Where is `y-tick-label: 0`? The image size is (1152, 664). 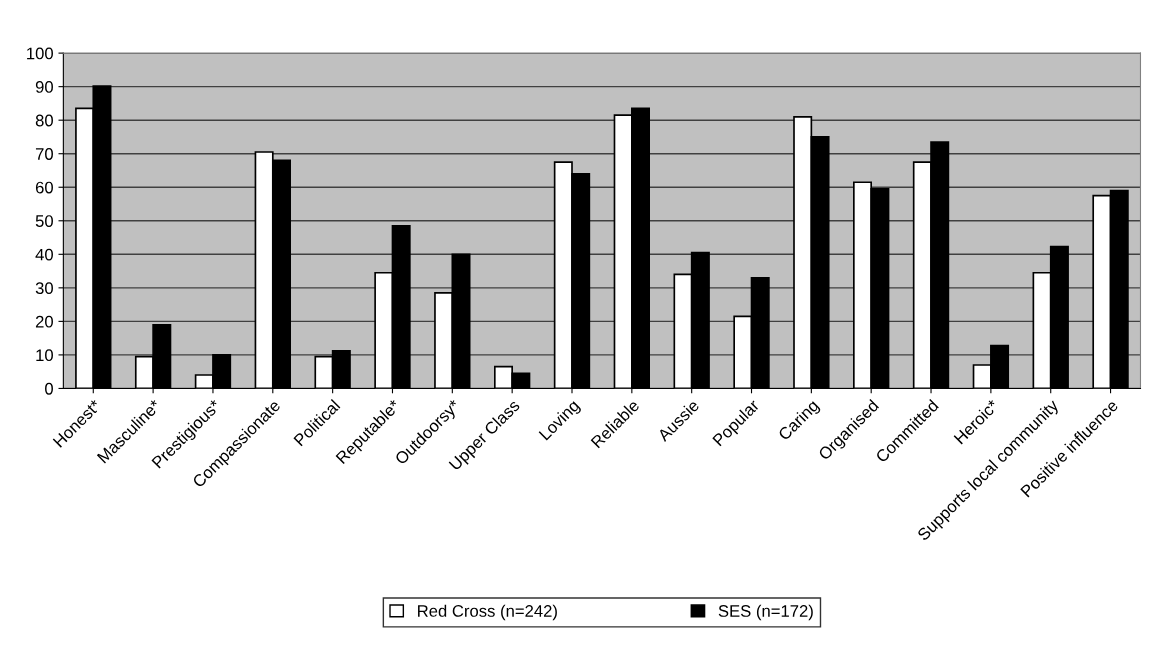 y-tick-label: 0 is located at coordinates (49, 388).